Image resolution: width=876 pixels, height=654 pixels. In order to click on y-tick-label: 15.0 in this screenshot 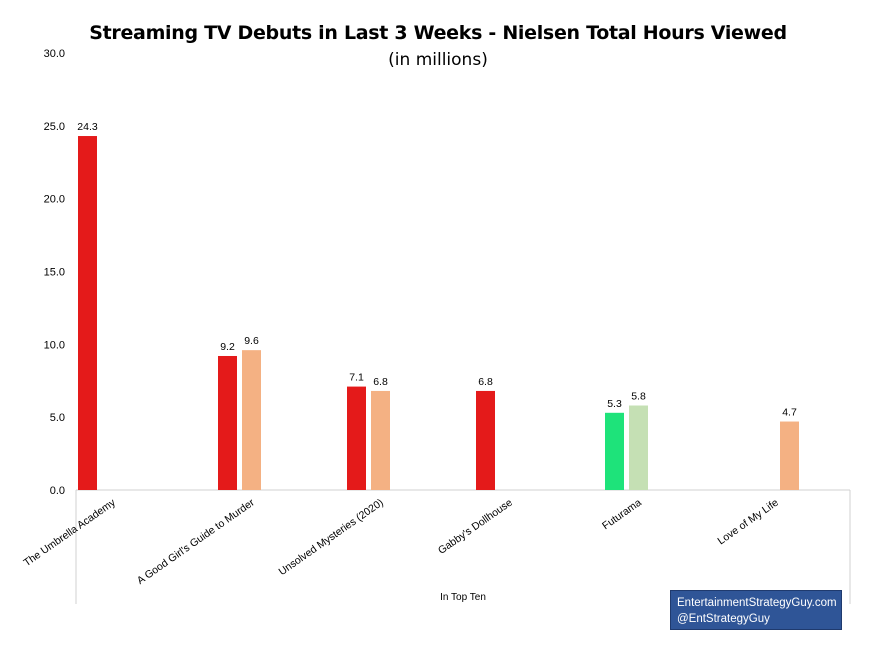, I will do `click(54, 273)`.